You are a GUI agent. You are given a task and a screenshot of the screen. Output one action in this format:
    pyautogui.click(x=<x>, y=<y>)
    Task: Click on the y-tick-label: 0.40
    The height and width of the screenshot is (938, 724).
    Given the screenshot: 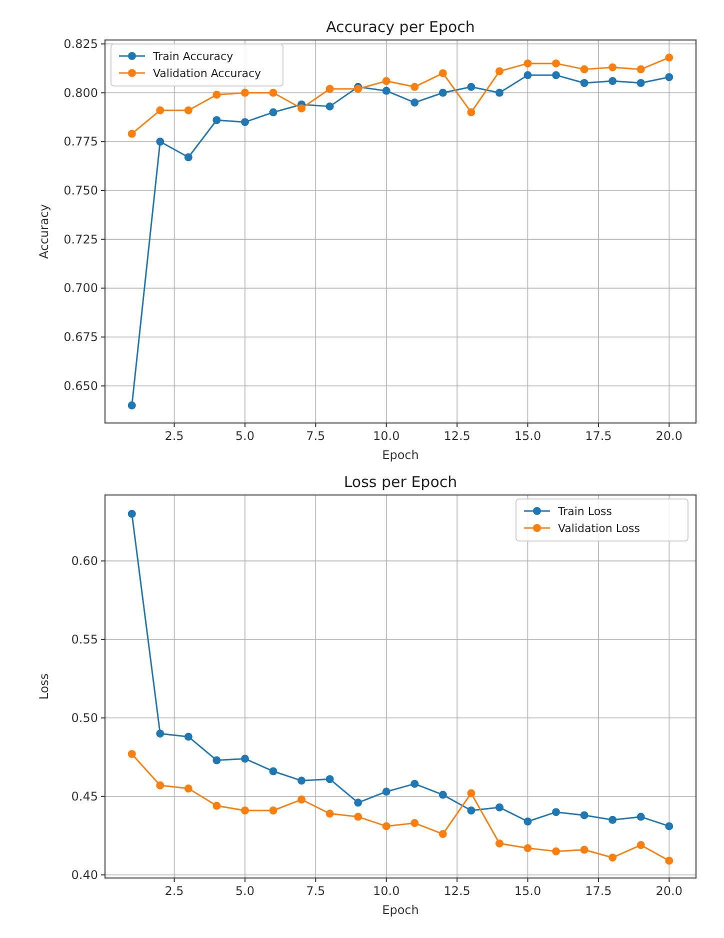 What is the action you would take?
    pyautogui.click(x=84, y=875)
    